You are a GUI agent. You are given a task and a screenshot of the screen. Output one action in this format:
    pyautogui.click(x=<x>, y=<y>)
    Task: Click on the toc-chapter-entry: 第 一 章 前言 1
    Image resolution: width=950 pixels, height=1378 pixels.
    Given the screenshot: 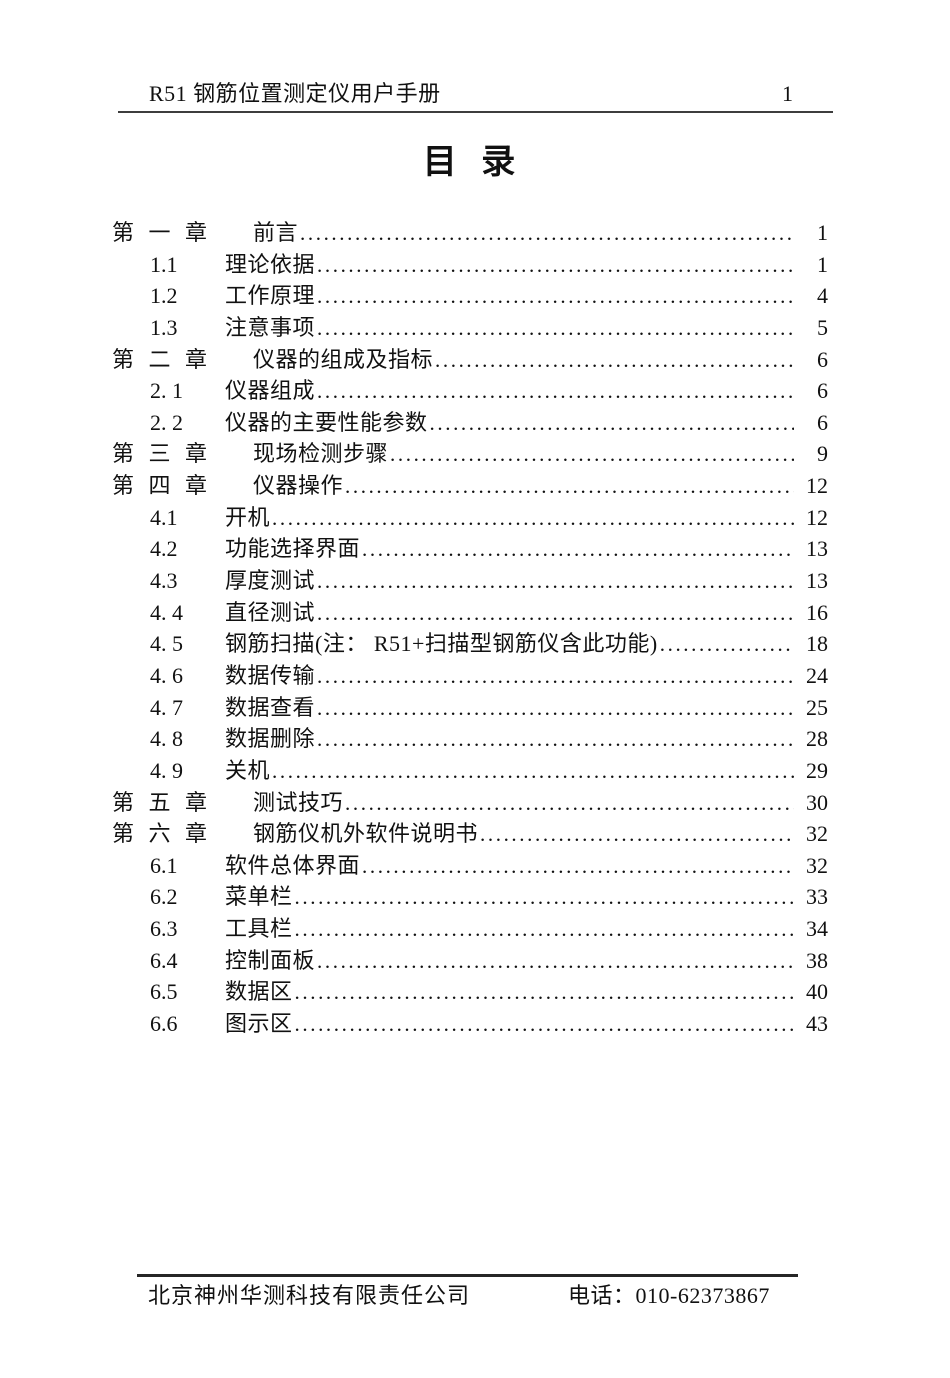 What is the action you would take?
    pyautogui.click(x=470, y=233)
    